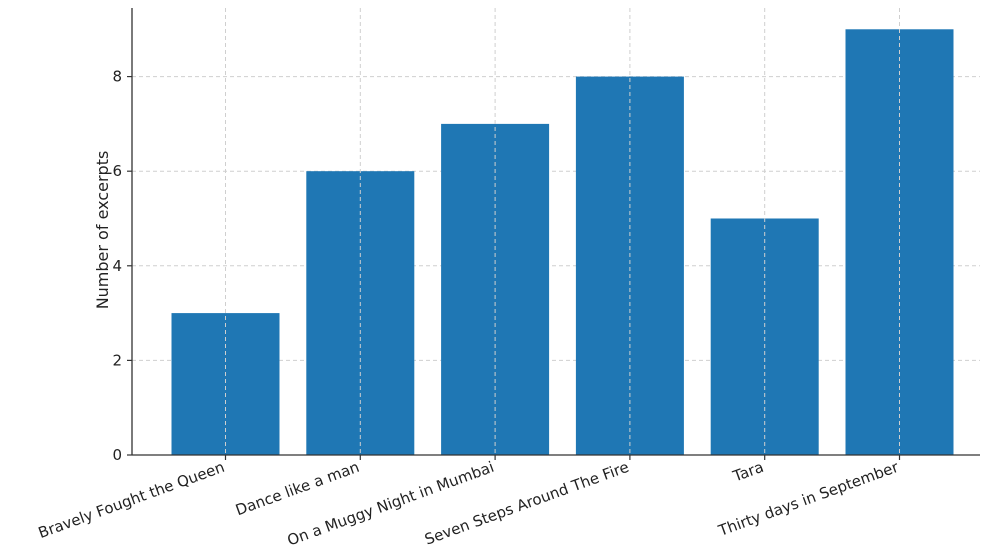 This screenshot has height=560, width=982. Describe the element at coordinates (117, 171) in the screenshot. I see `y-tick-label: 6` at that location.